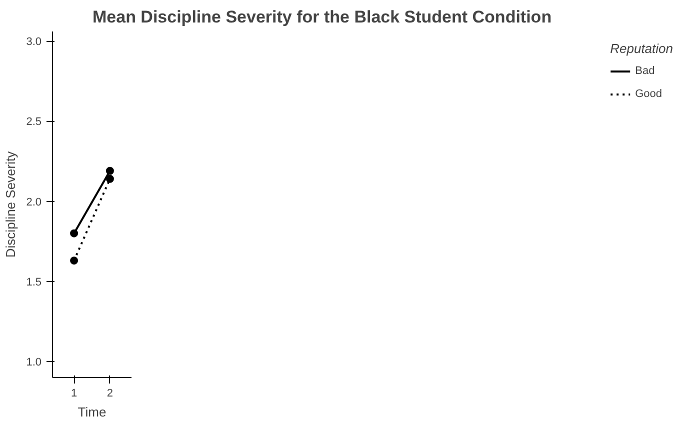  What do you see at coordinates (74, 394) in the screenshot?
I see `x-tick-label: 1` at bounding box center [74, 394].